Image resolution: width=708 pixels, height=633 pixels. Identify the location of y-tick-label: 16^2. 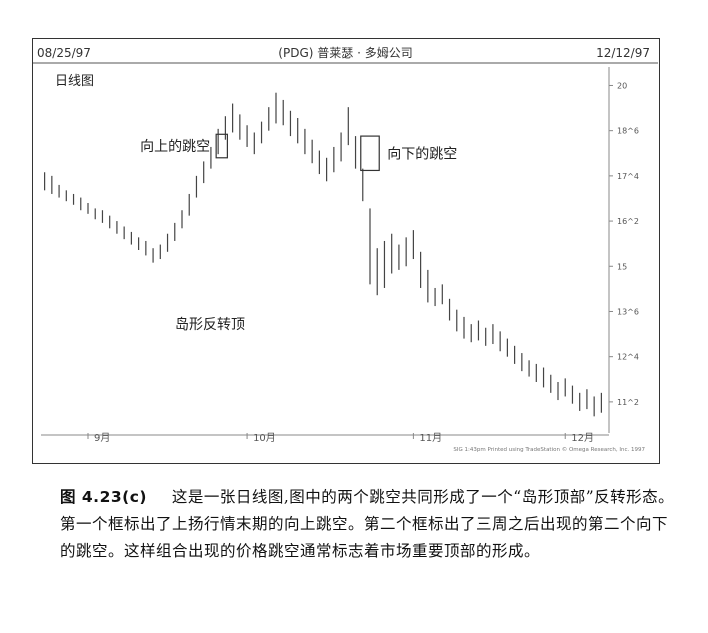
(628, 221).